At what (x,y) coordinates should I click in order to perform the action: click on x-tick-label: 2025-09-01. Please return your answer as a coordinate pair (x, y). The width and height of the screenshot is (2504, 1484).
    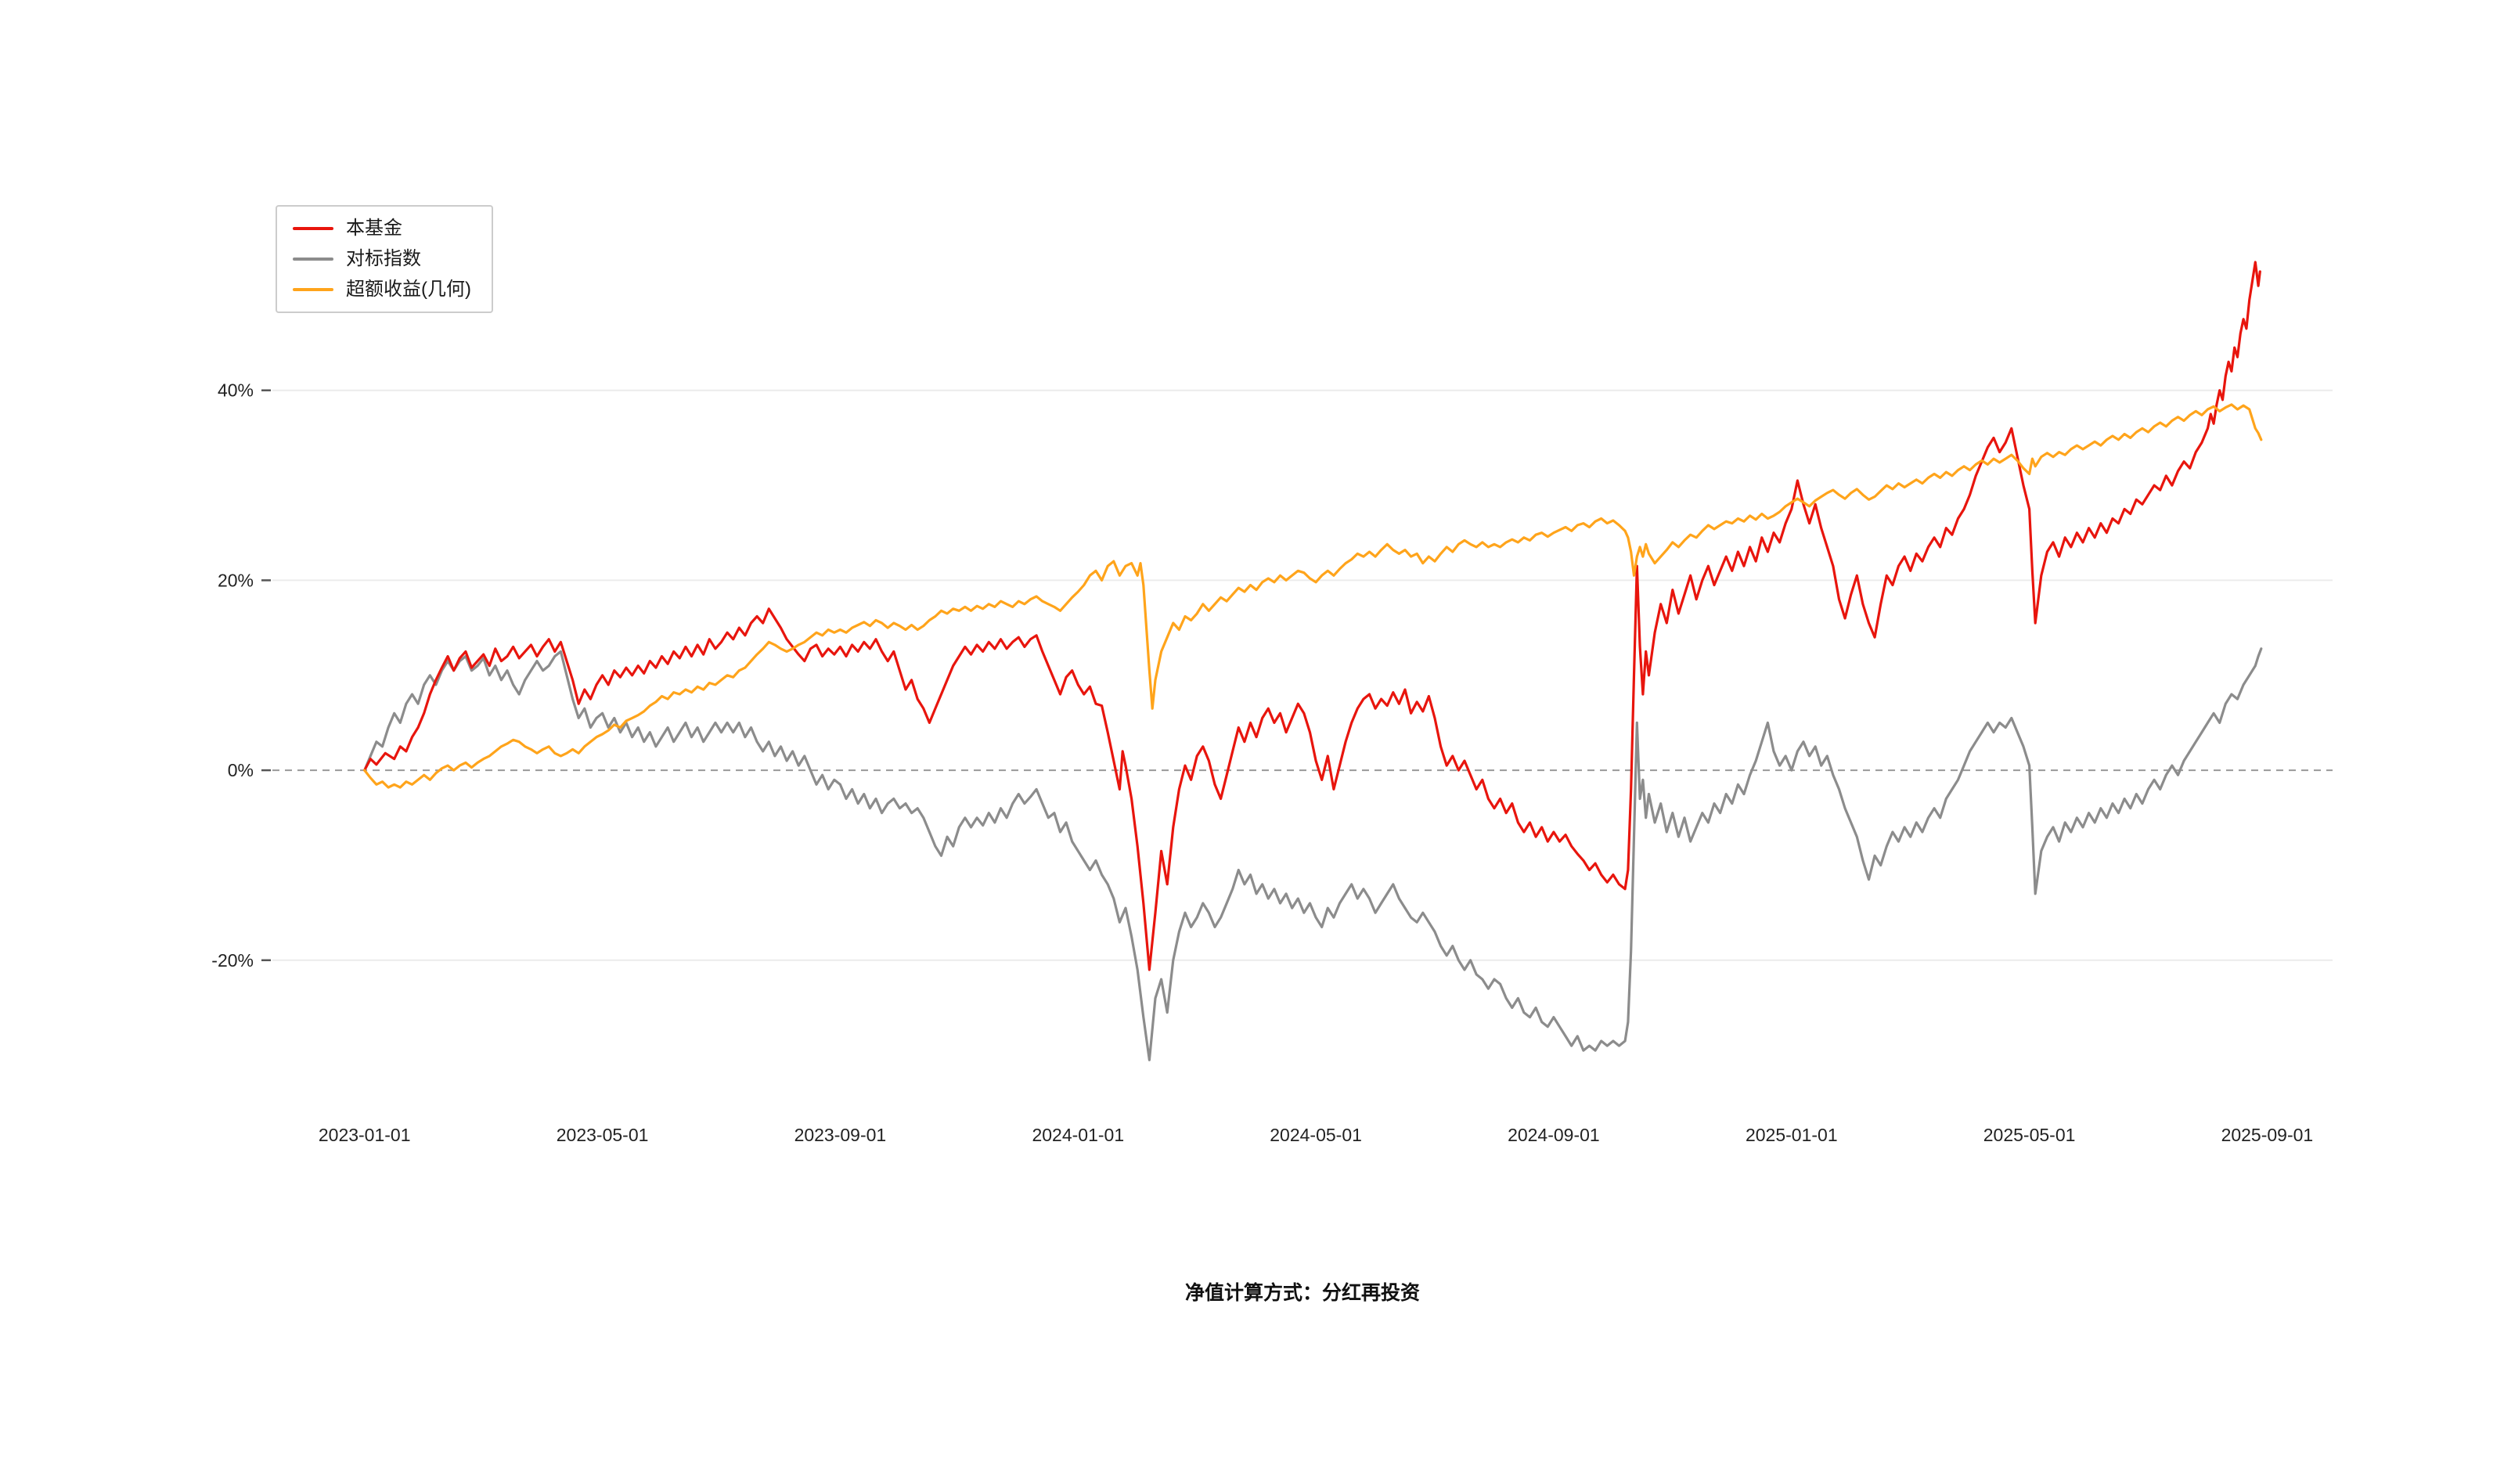
    Looking at the image, I should click on (2267, 1135).